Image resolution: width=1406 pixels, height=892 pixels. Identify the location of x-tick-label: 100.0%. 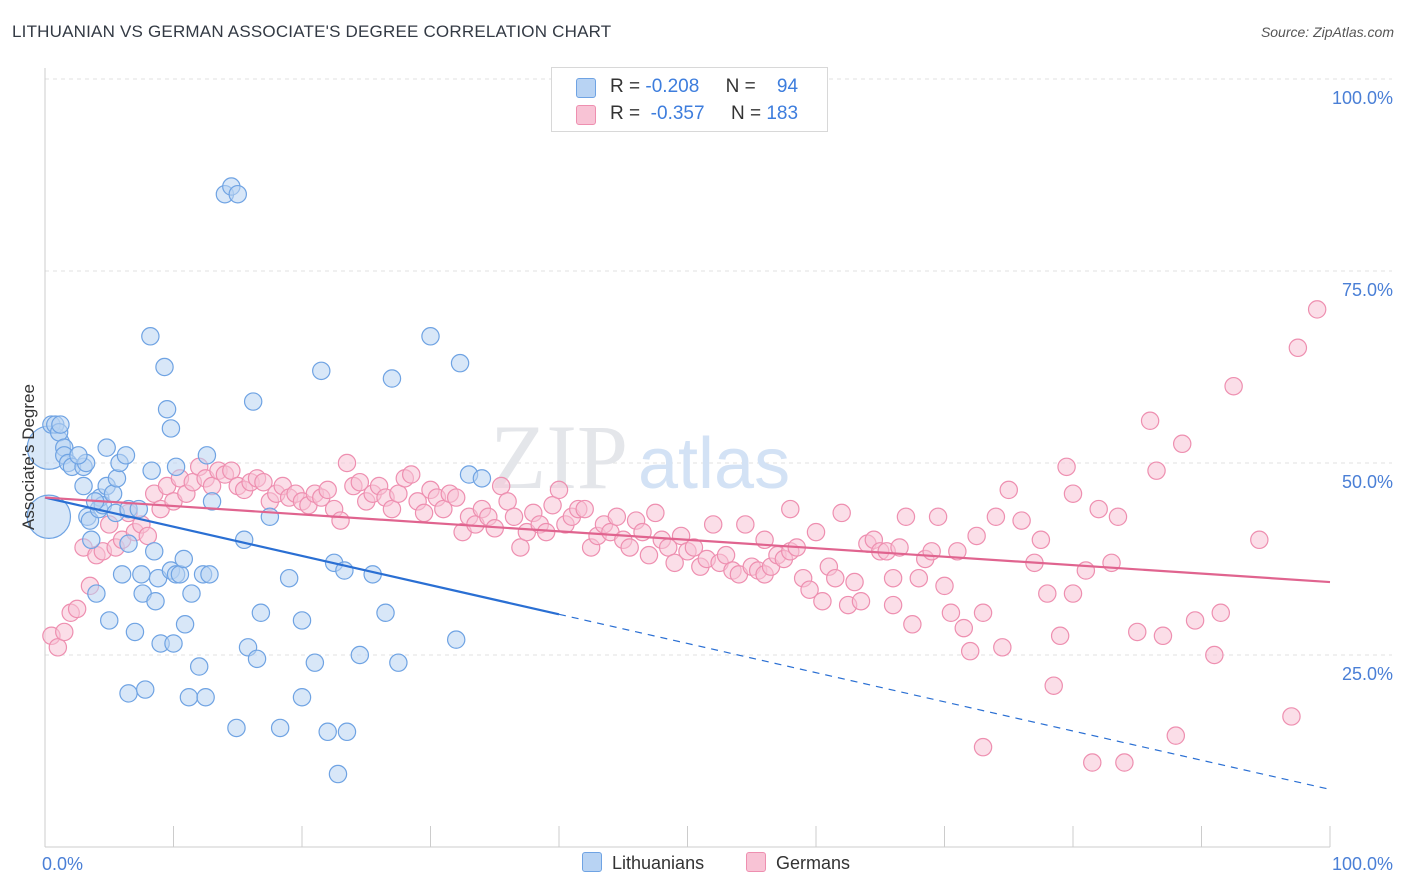
(1362, 864).